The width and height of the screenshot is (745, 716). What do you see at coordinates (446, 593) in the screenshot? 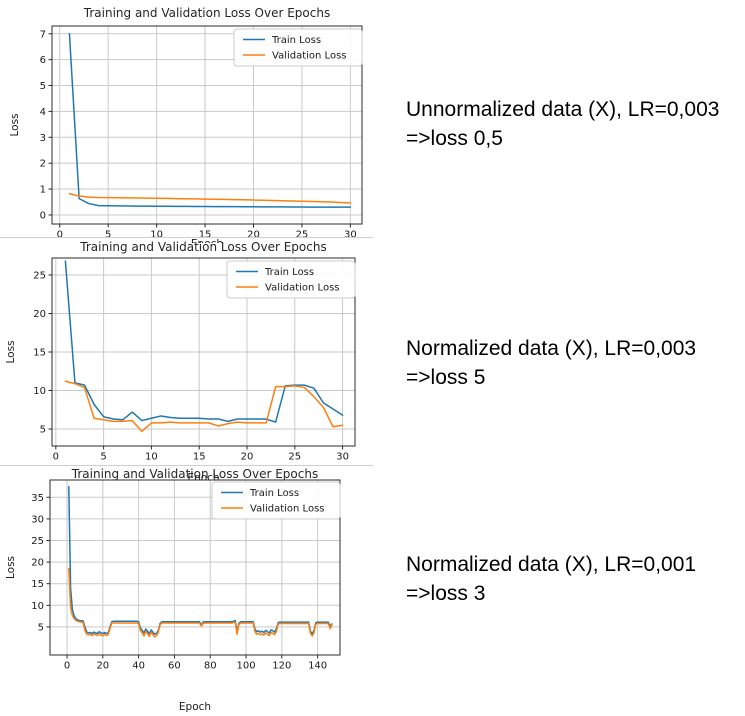
I see `annotation-normalized-lr001-line-2: =>loss 3` at bounding box center [446, 593].